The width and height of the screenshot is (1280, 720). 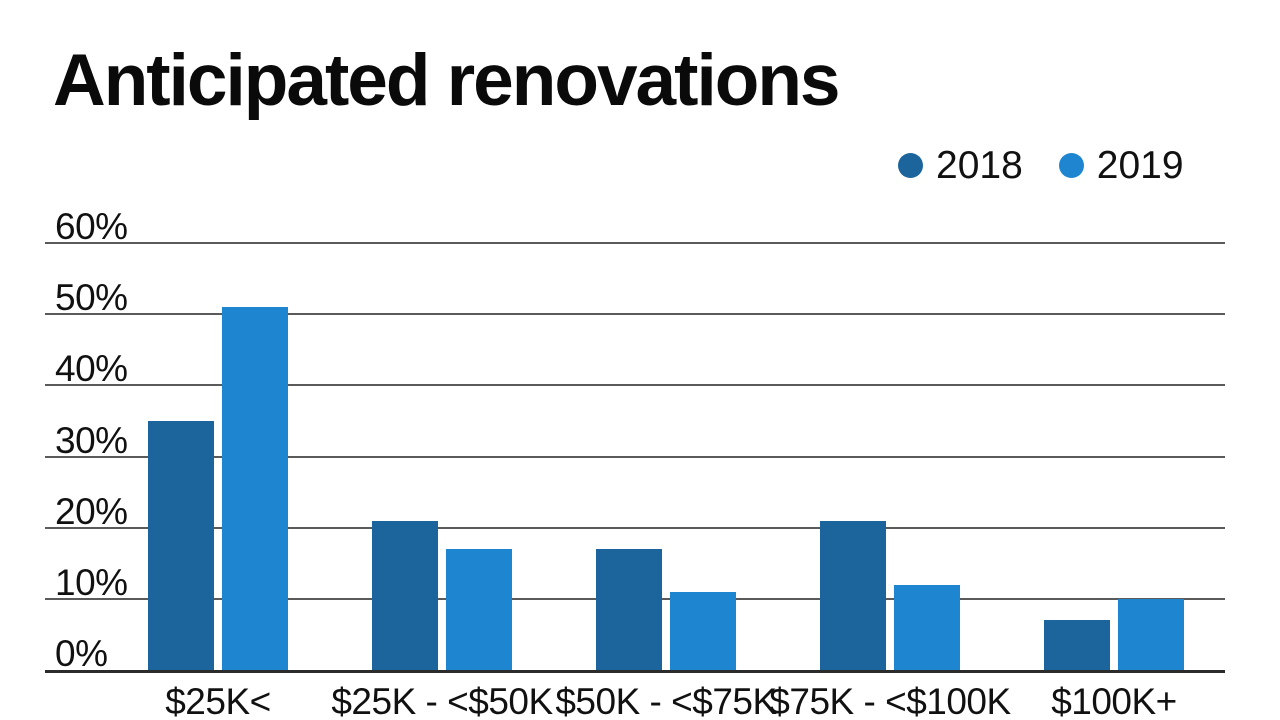 What do you see at coordinates (910, 165) in the screenshot?
I see `legend-swatch-2018` at bounding box center [910, 165].